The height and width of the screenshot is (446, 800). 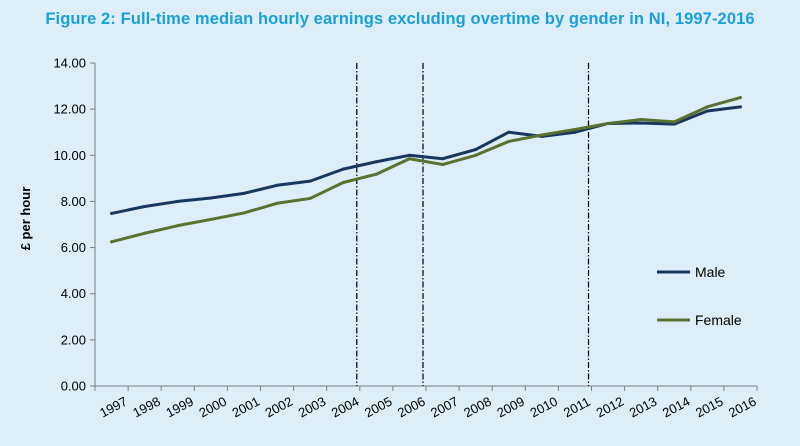 I want to click on y-axis-title: £ per hour, so click(x=25, y=219).